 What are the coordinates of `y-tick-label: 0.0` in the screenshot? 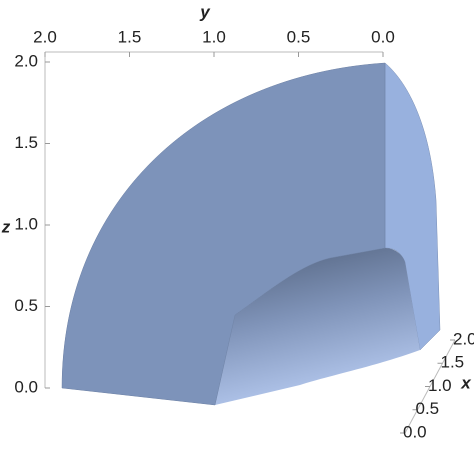 It's located at (383, 36).